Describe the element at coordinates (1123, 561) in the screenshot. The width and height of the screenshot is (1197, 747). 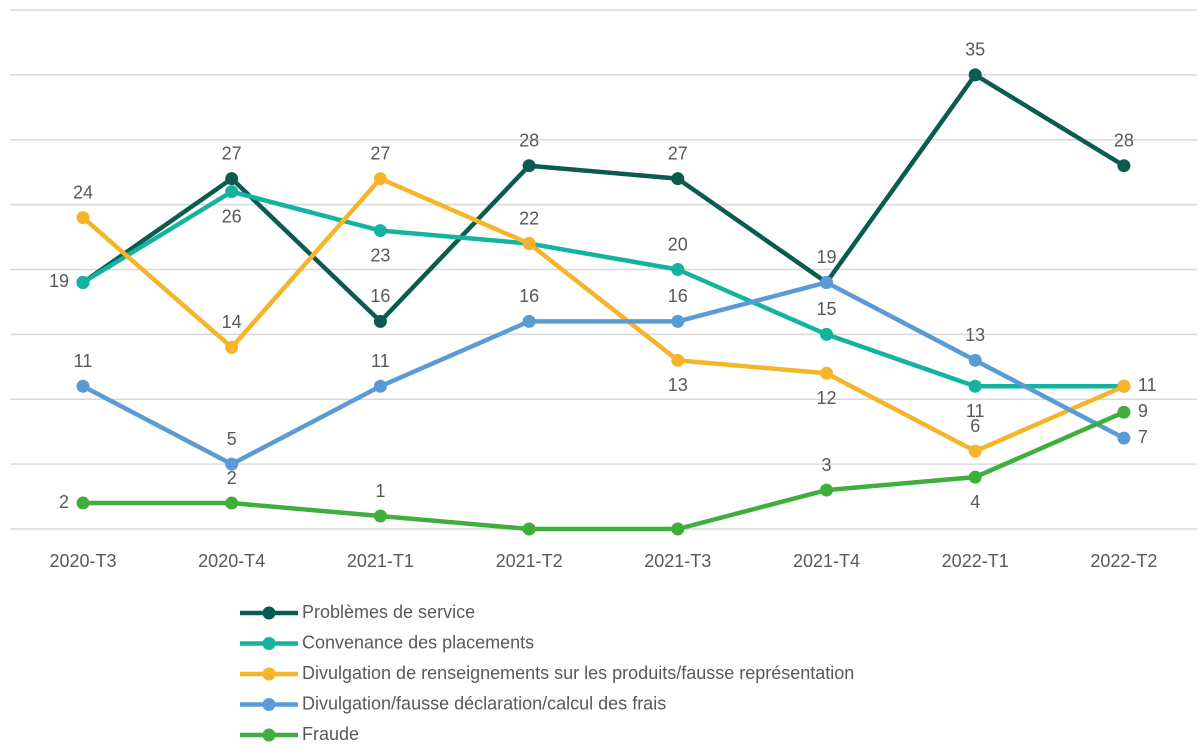
I see `x-tick-label: 2022-T2` at that location.